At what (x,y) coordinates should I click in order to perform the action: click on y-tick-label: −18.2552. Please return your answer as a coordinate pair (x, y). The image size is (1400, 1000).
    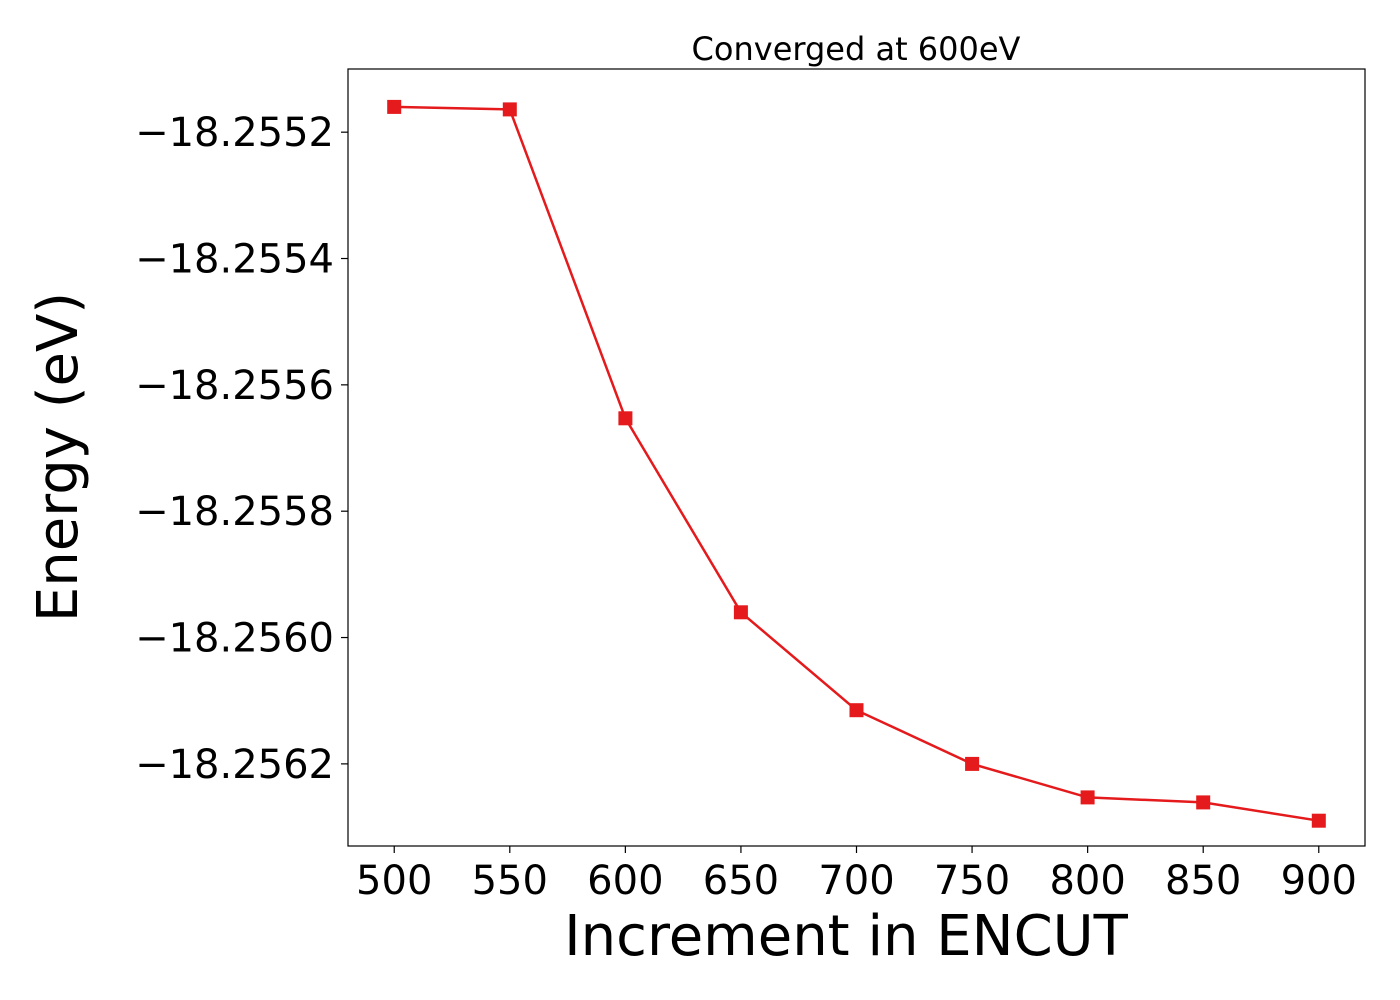
    Looking at the image, I should click on (234, 133).